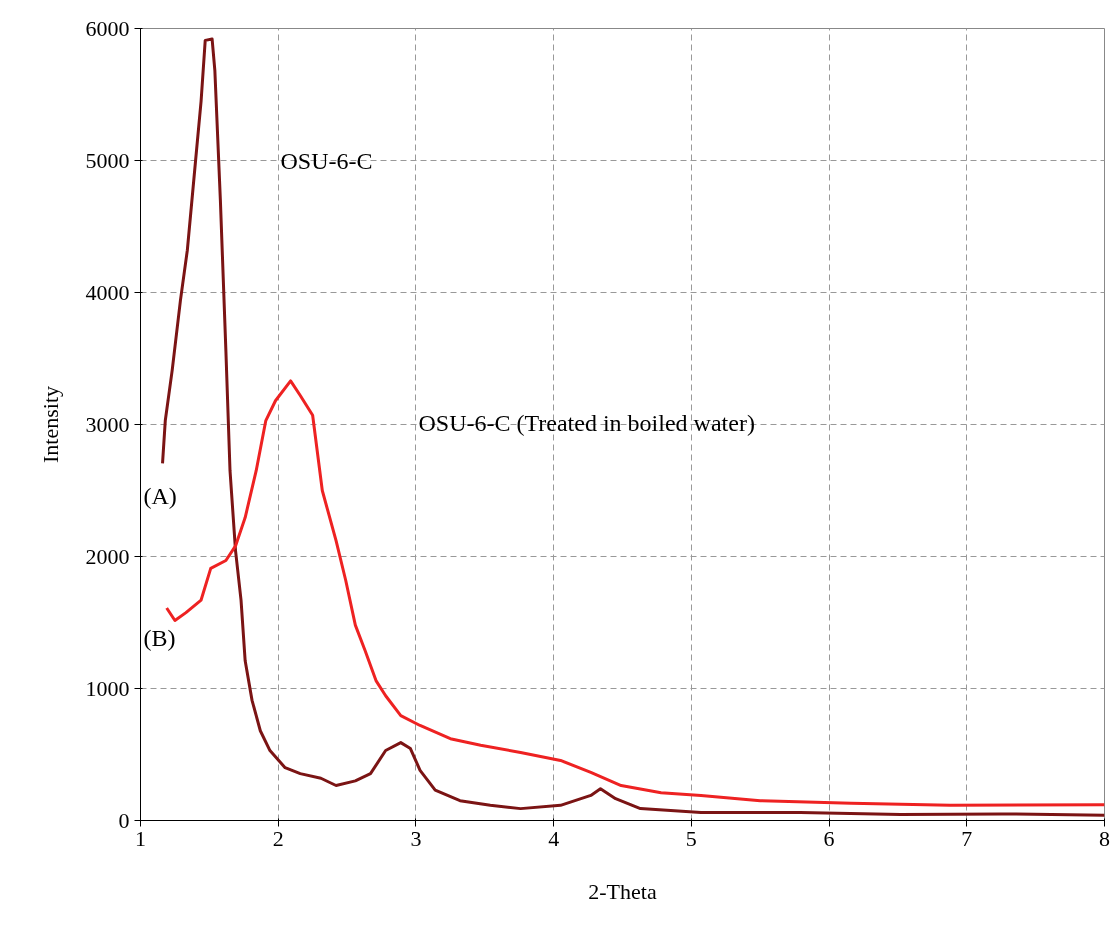 The width and height of the screenshot is (1112, 931). What do you see at coordinates (50, 424) in the screenshot?
I see `y-axis-title: Intensity` at bounding box center [50, 424].